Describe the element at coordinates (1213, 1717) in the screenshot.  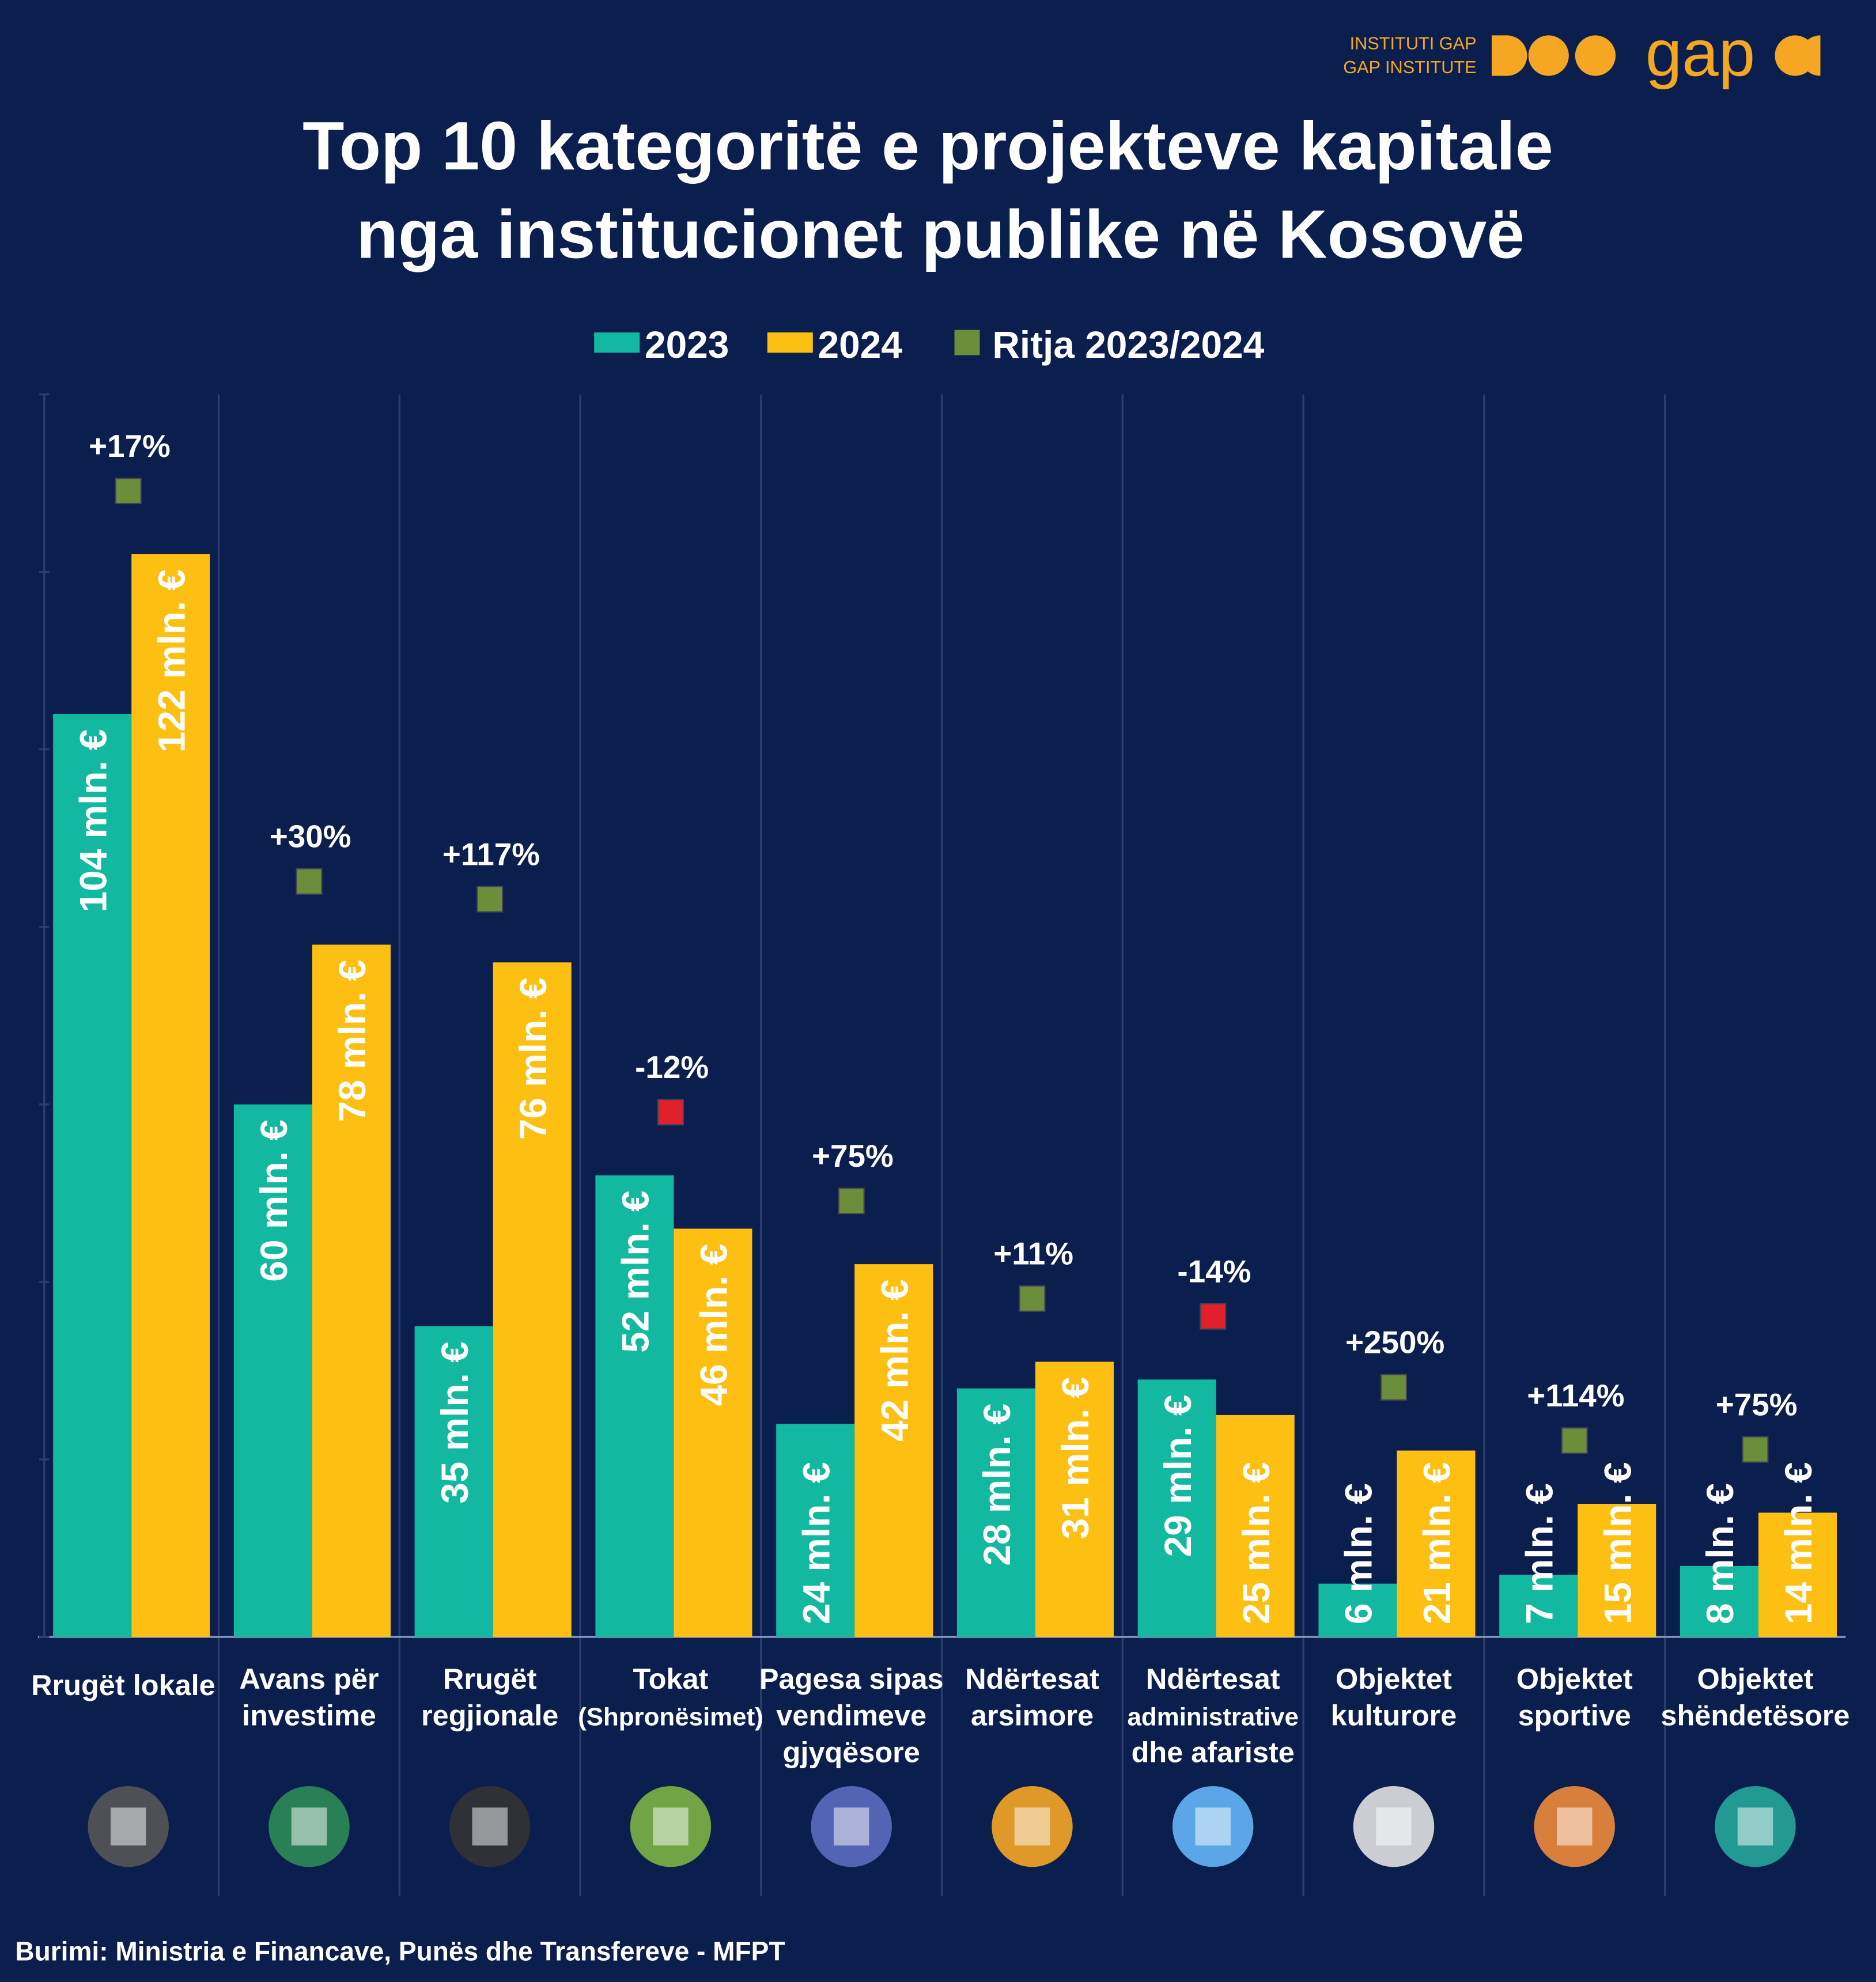
I see `x-tick-label: administrative` at that location.